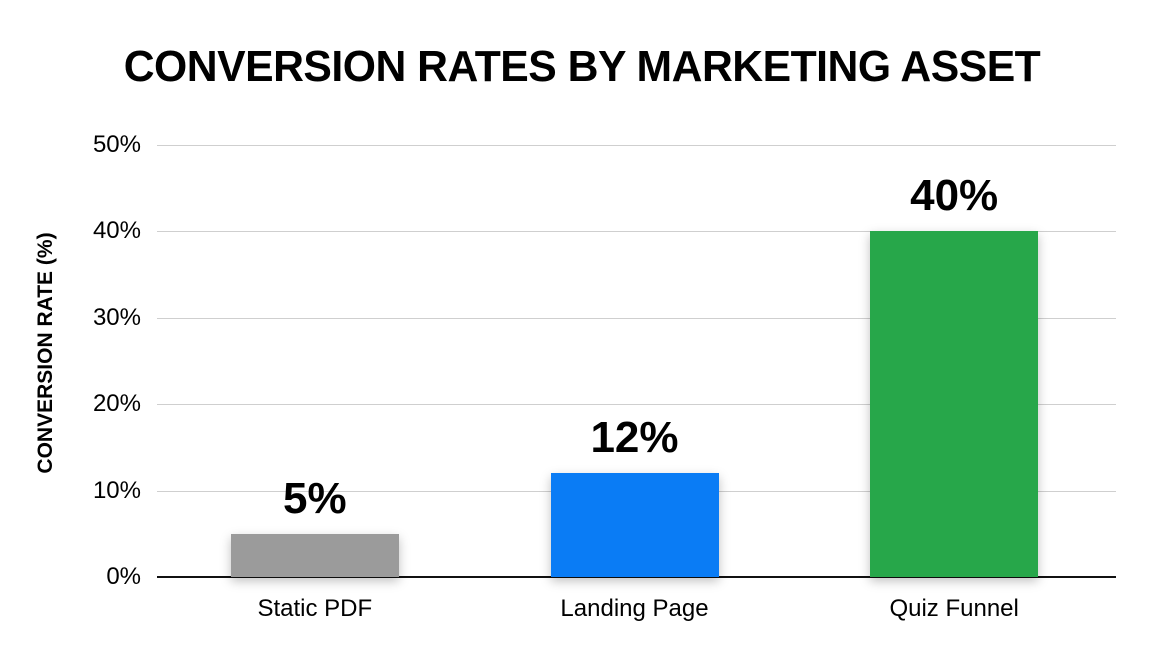  Describe the element at coordinates (314, 555) in the screenshot. I see `bar-static-pdf` at that location.